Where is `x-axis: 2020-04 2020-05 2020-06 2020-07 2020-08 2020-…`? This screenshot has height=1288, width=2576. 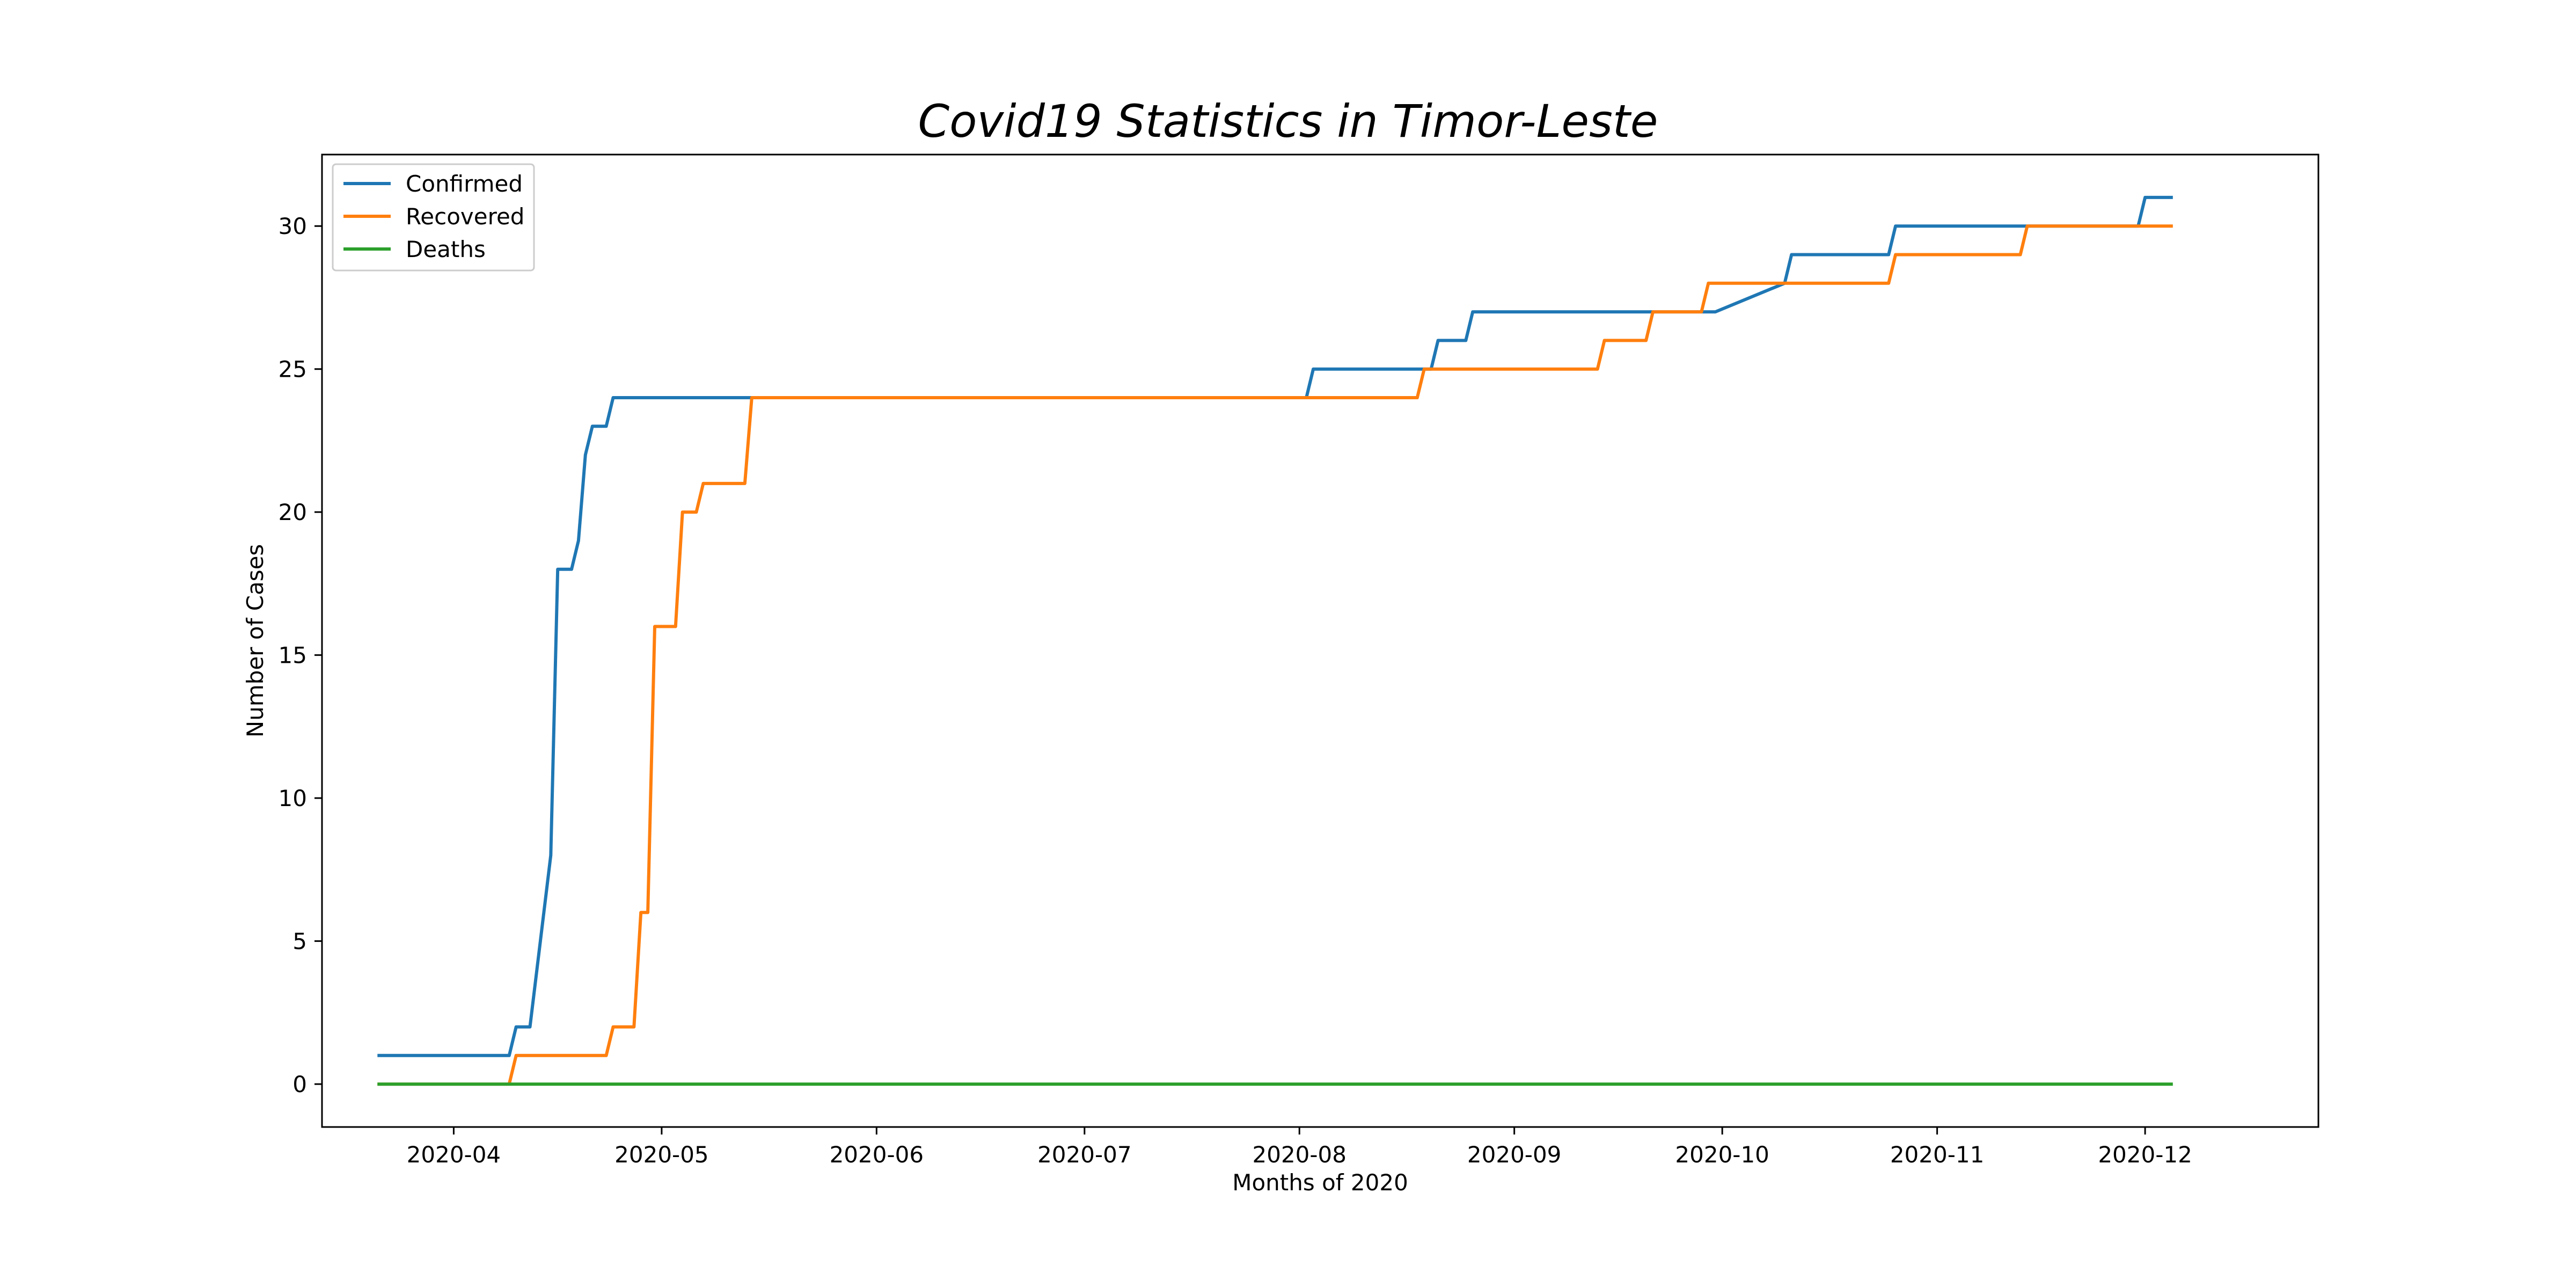
x-axis: 2020-04 2020-05 2020-06 2020-07 2020-08 2020-… is located at coordinates (1299, 1147).